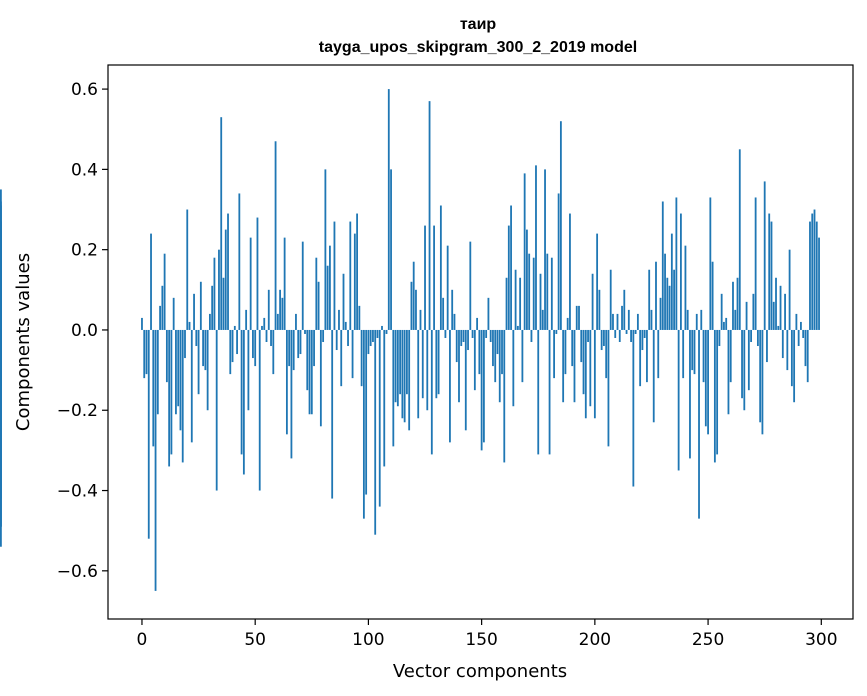 This screenshot has width=867, height=696. What do you see at coordinates (595, 640) in the screenshot?
I see `x-tick-label: 200` at bounding box center [595, 640].